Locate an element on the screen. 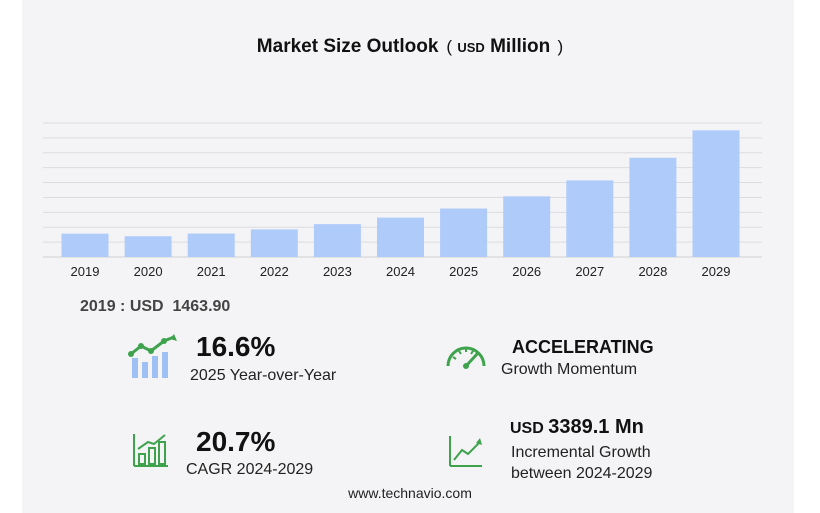  chart-title-text: Market Size Outlook is located at coordinates (347, 46).